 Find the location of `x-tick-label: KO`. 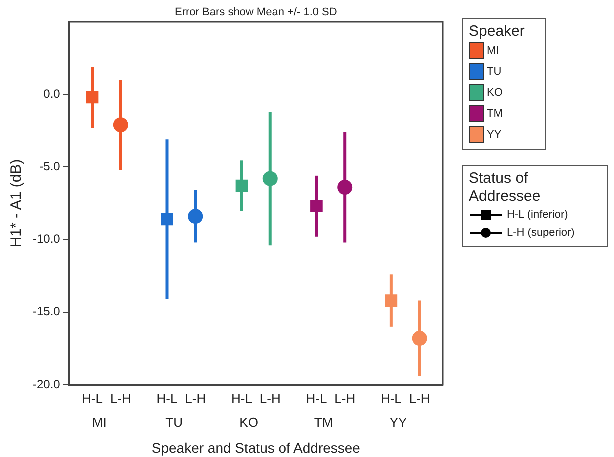

x-tick-label: KO is located at coordinates (249, 422).